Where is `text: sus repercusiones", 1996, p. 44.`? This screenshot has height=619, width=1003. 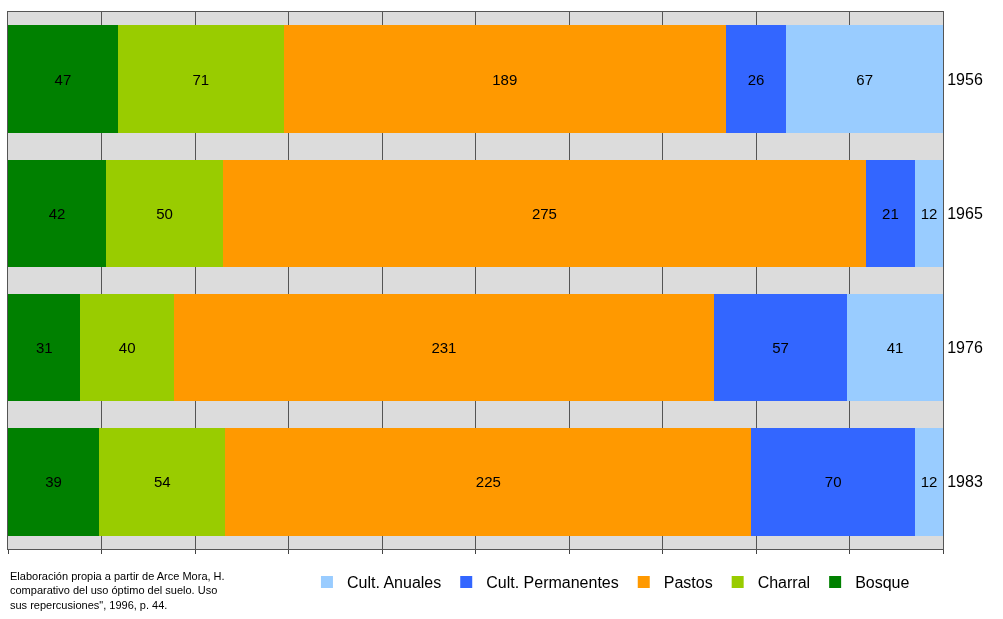
text: sus repercusiones", 1996, p. 44. is located at coordinates (89, 605).